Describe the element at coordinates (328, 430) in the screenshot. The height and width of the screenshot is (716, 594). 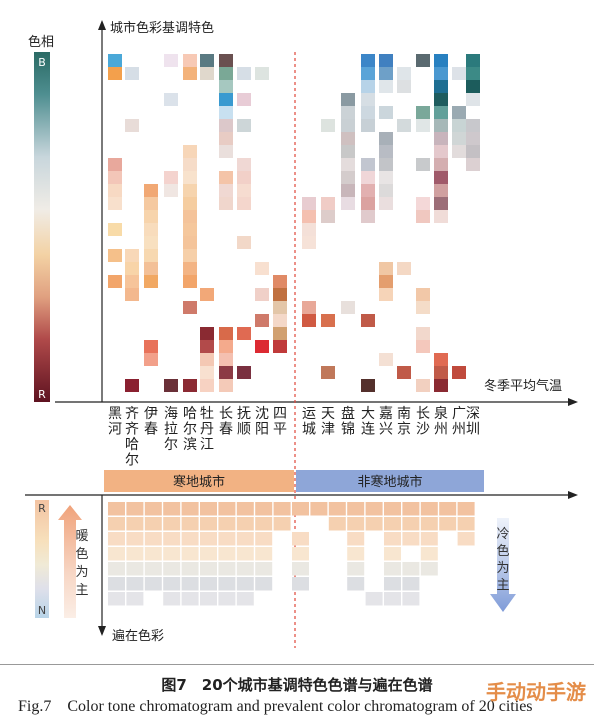
I see `city-label-char: 津` at that location.